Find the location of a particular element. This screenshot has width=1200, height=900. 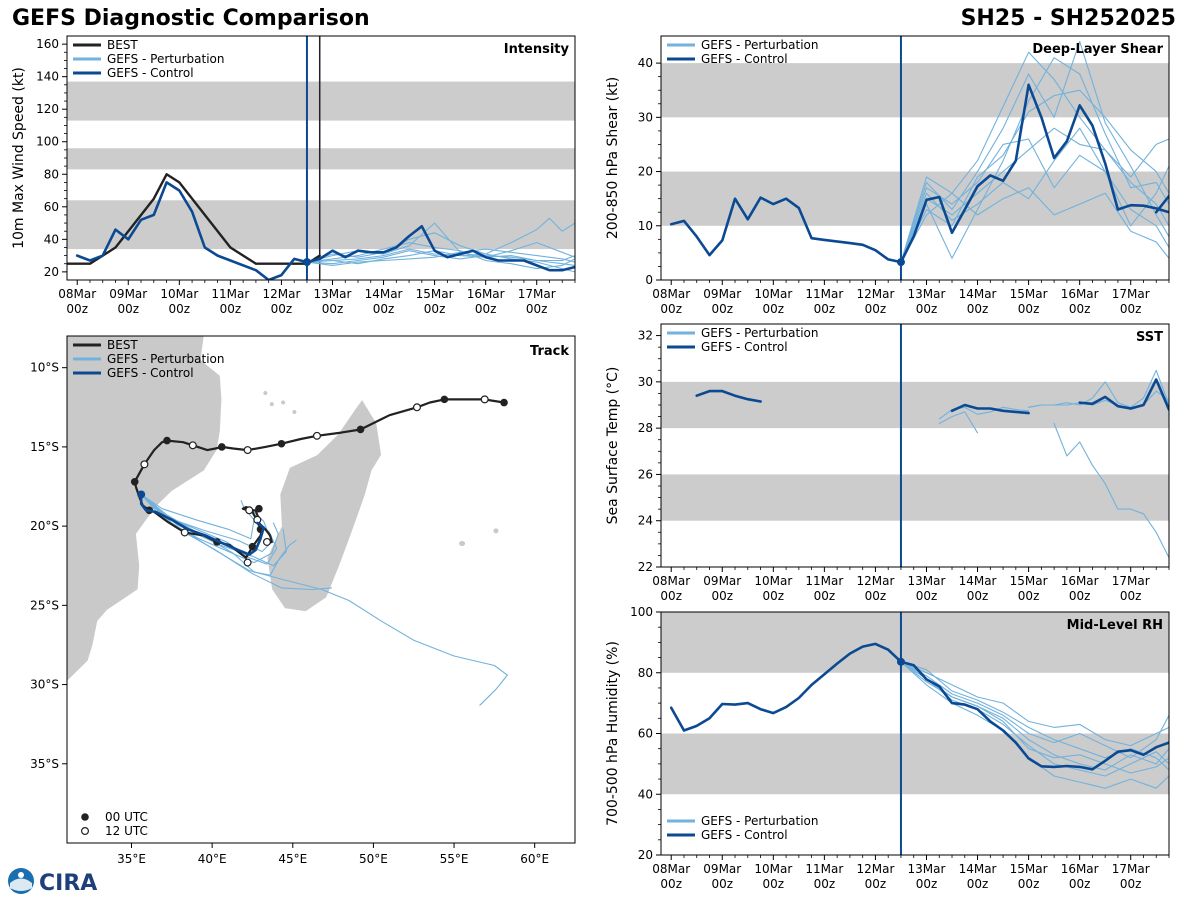

shear-xtick-label: 16Mar is located at coordinates (1080, 294).